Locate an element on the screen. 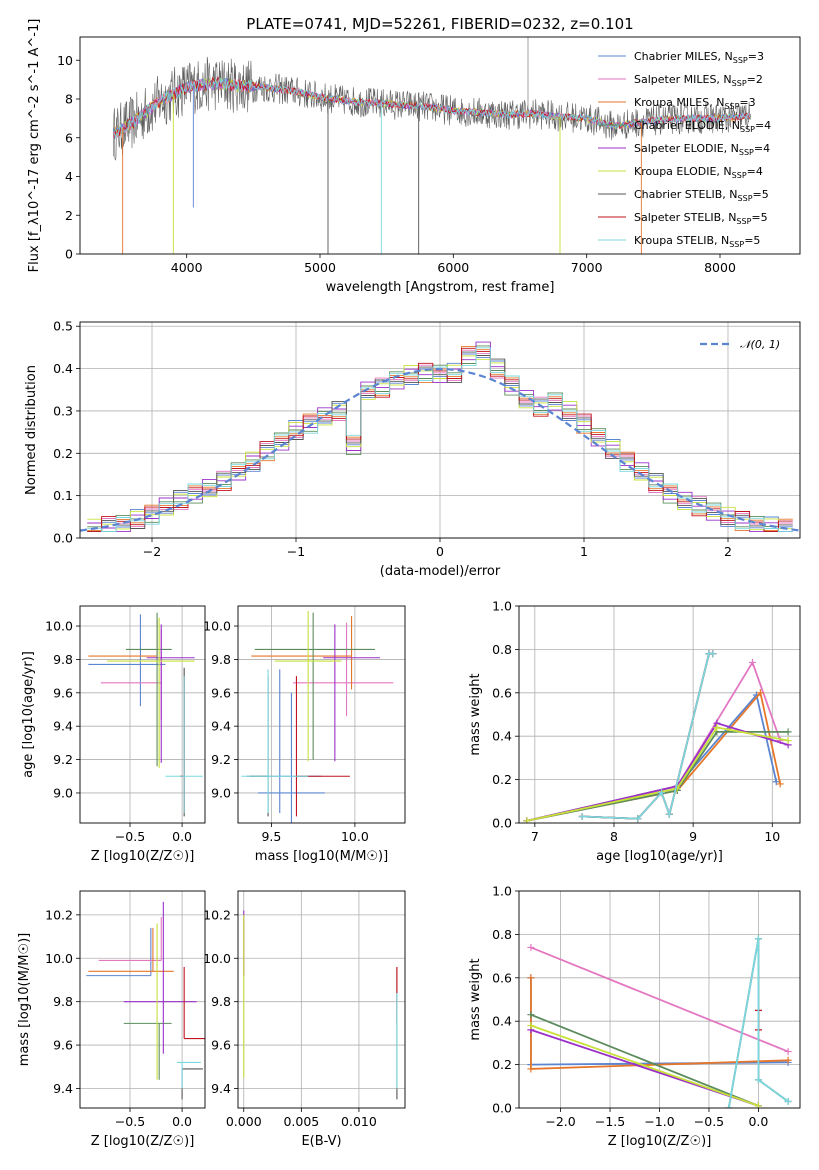  legend-entry: Salpeter ELODIE, NSSP=4 is located at coordinates (702, 149).